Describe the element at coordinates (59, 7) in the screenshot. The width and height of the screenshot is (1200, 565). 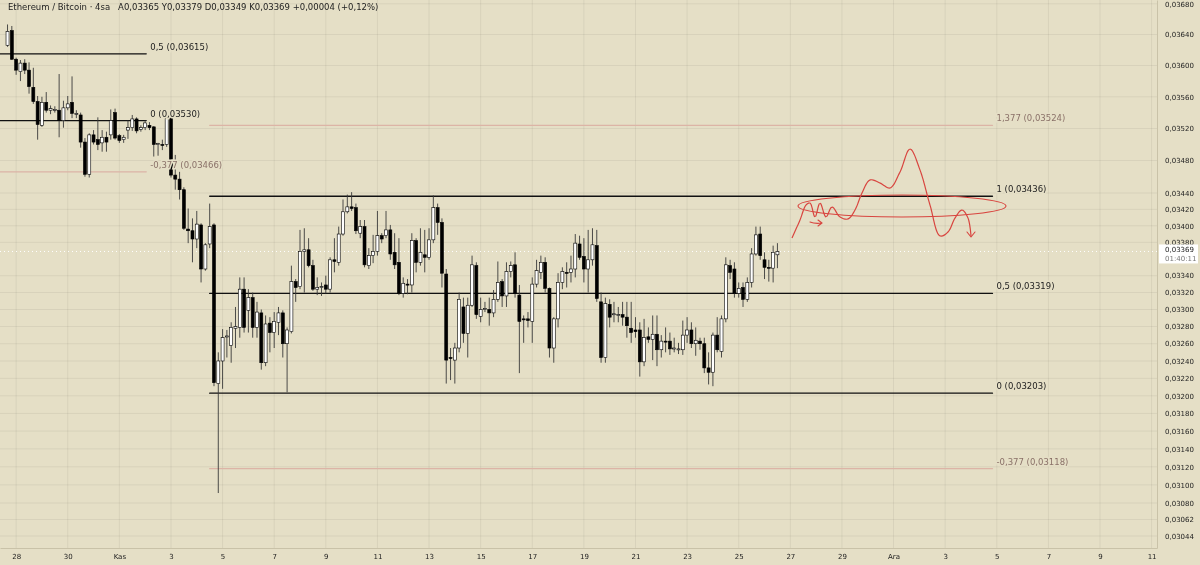
I see `chart-title: Ethereum / Bitcoin · 4sa` at that location.